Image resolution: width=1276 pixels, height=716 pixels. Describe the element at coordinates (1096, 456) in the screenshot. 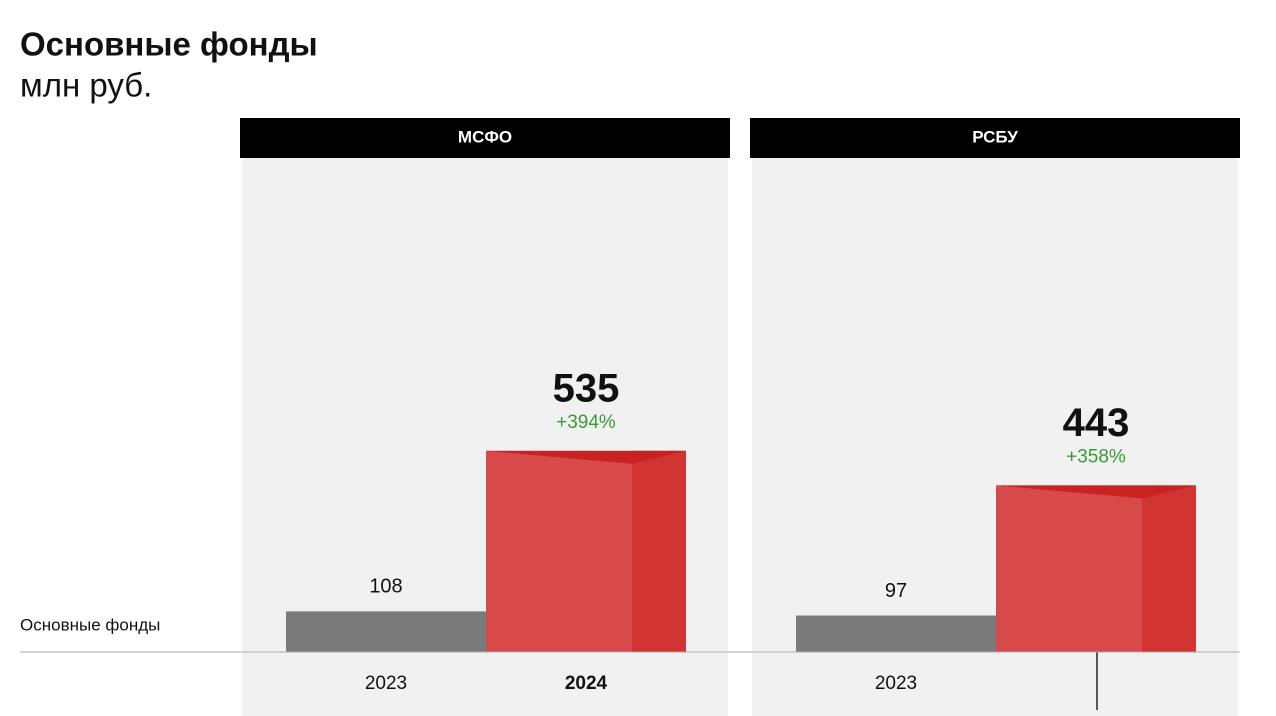

I see `change-label: +358%` at that location.